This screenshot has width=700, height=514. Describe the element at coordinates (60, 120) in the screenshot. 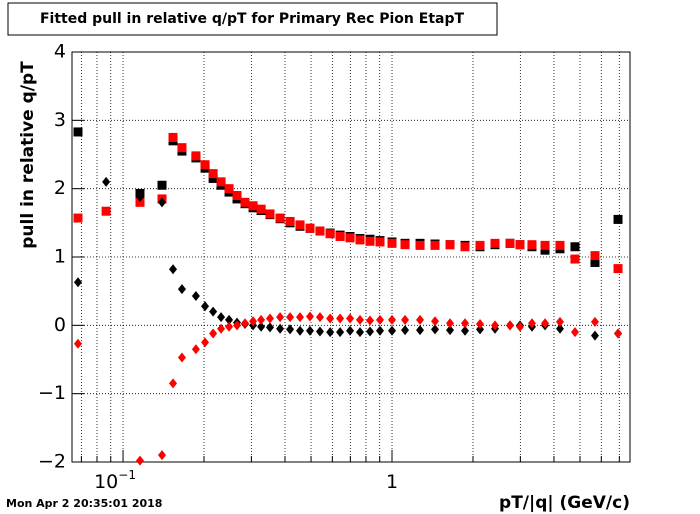

I see `y-tick-label: 3` at that location.